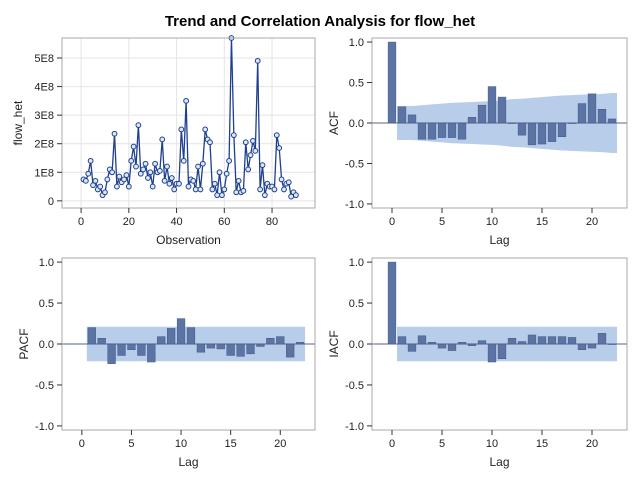  Describe the element at coordinates (280, 444) in the screenshot. I see `pacf-x-tick-label: 20` at that location.